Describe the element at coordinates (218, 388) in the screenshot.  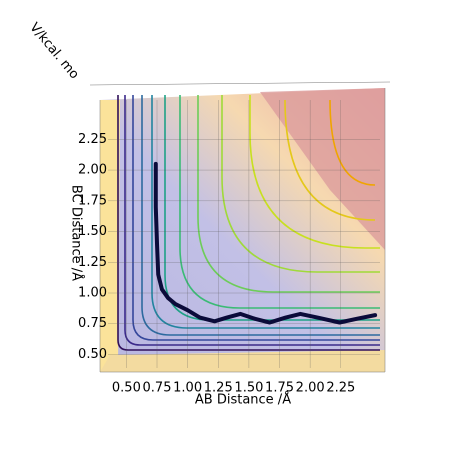
I see `x-tick-label: 1.25` at that location.